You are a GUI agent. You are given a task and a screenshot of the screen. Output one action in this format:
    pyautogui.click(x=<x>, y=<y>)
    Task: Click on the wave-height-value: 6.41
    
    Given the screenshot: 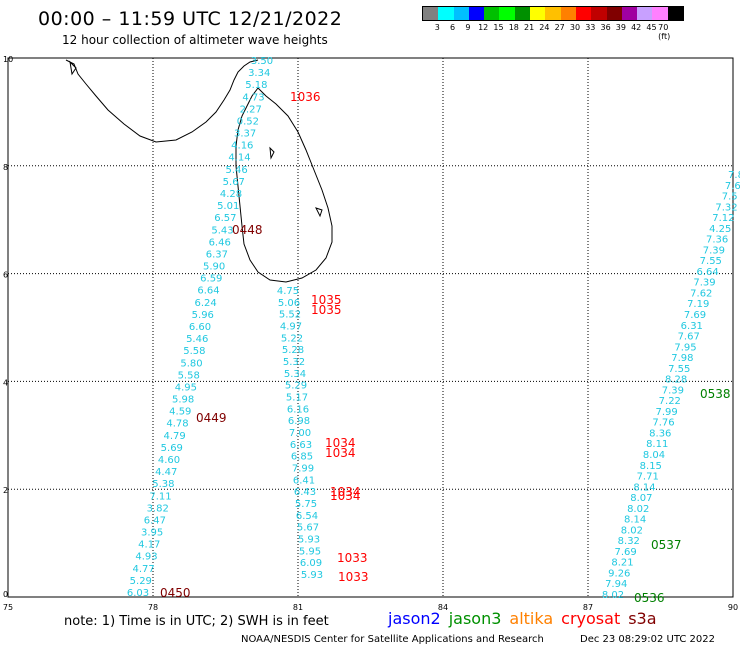 What is the action you would take?
    pyautogui.click(x=304, y=480)
    